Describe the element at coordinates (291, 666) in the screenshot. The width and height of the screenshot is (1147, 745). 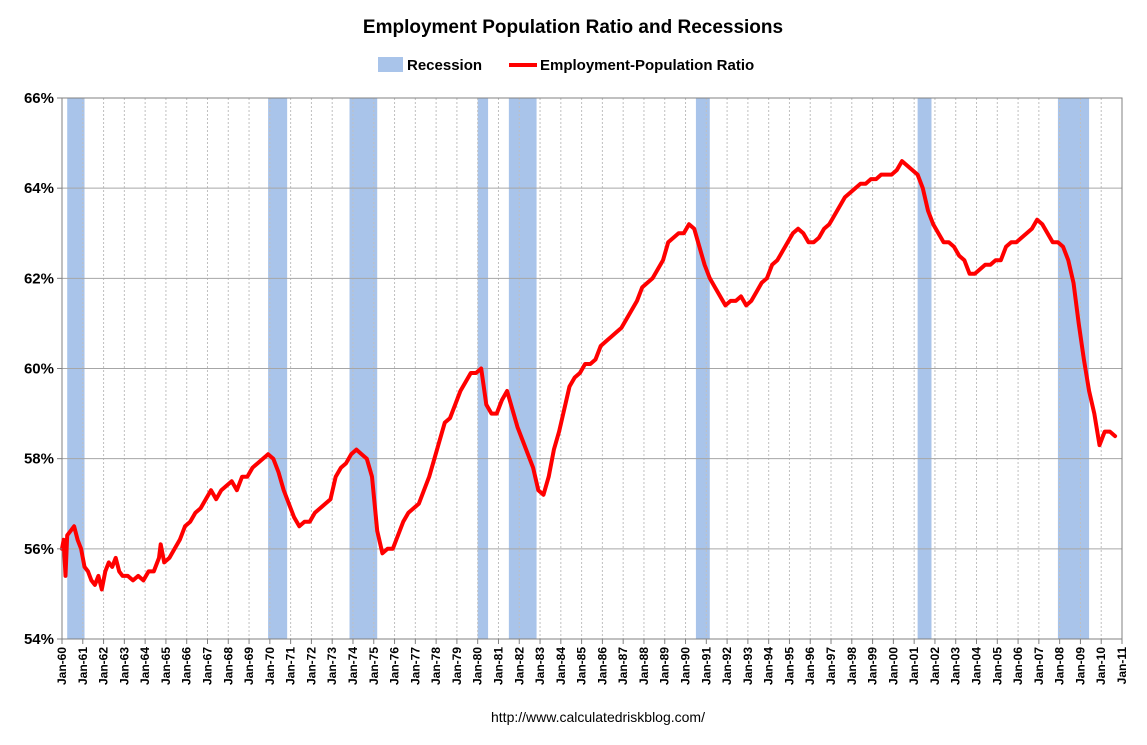
I see `x-tick-label: Jan-71` at that location.